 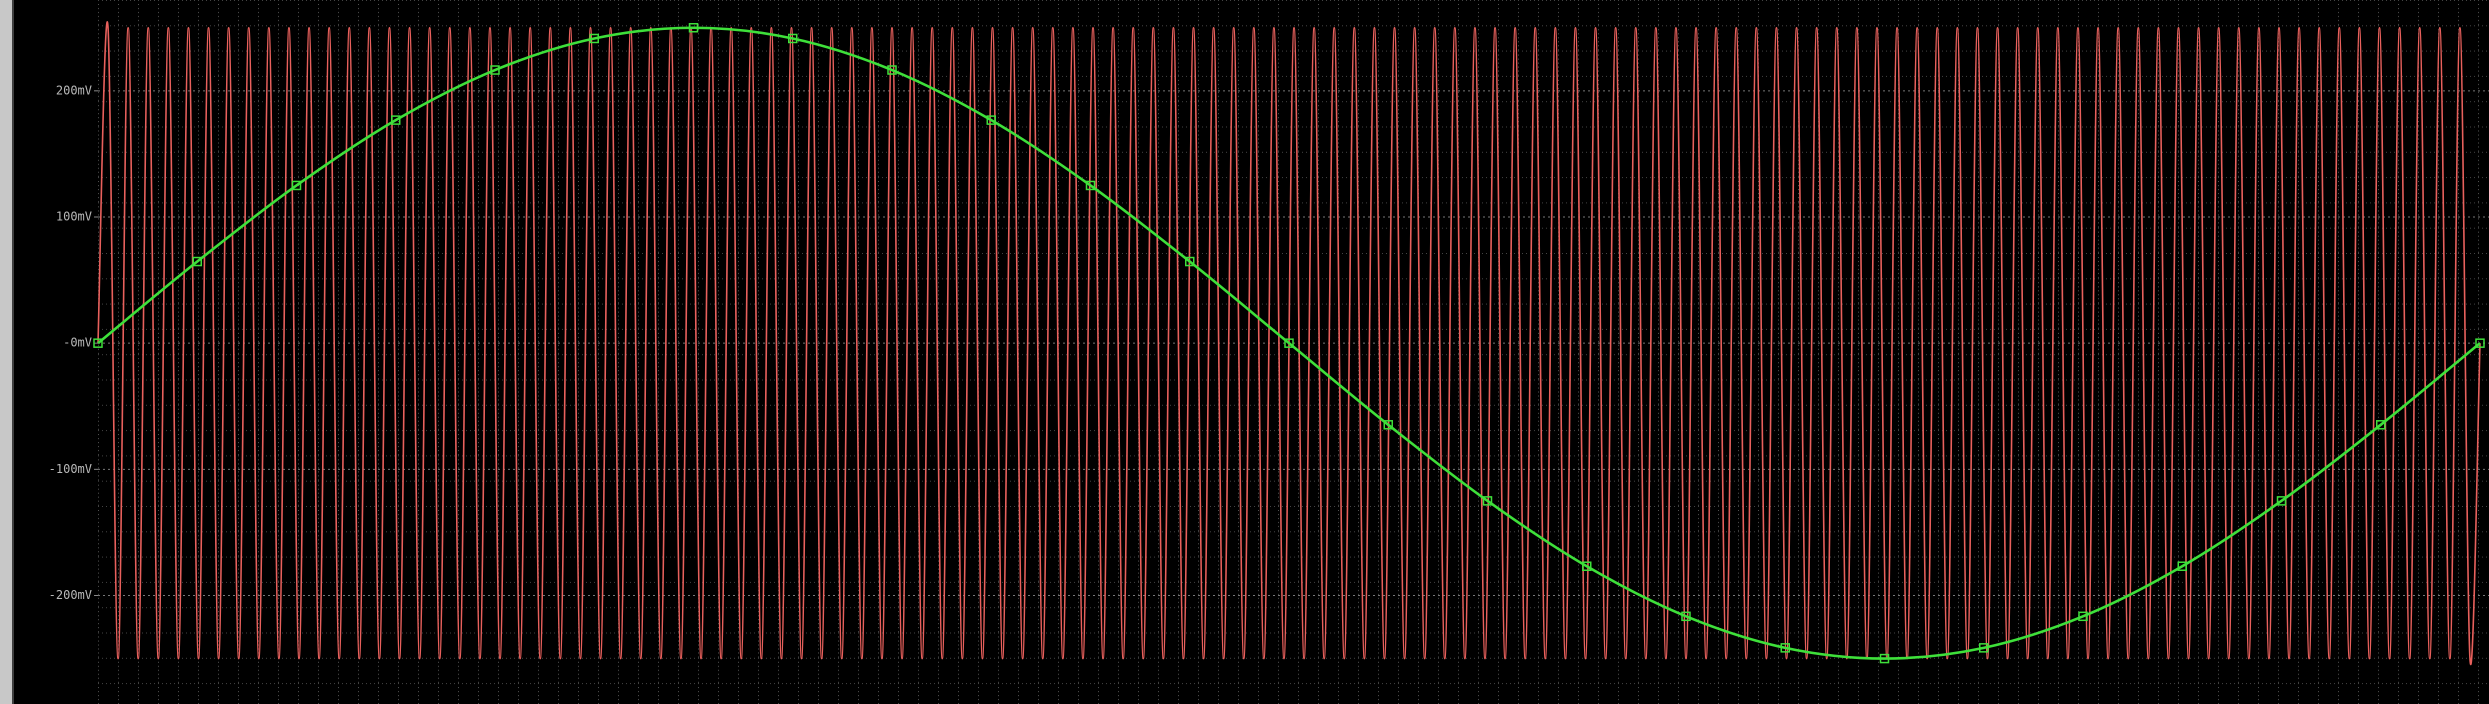 I want to click on window-border-shadow, so click(x=13, y=352).